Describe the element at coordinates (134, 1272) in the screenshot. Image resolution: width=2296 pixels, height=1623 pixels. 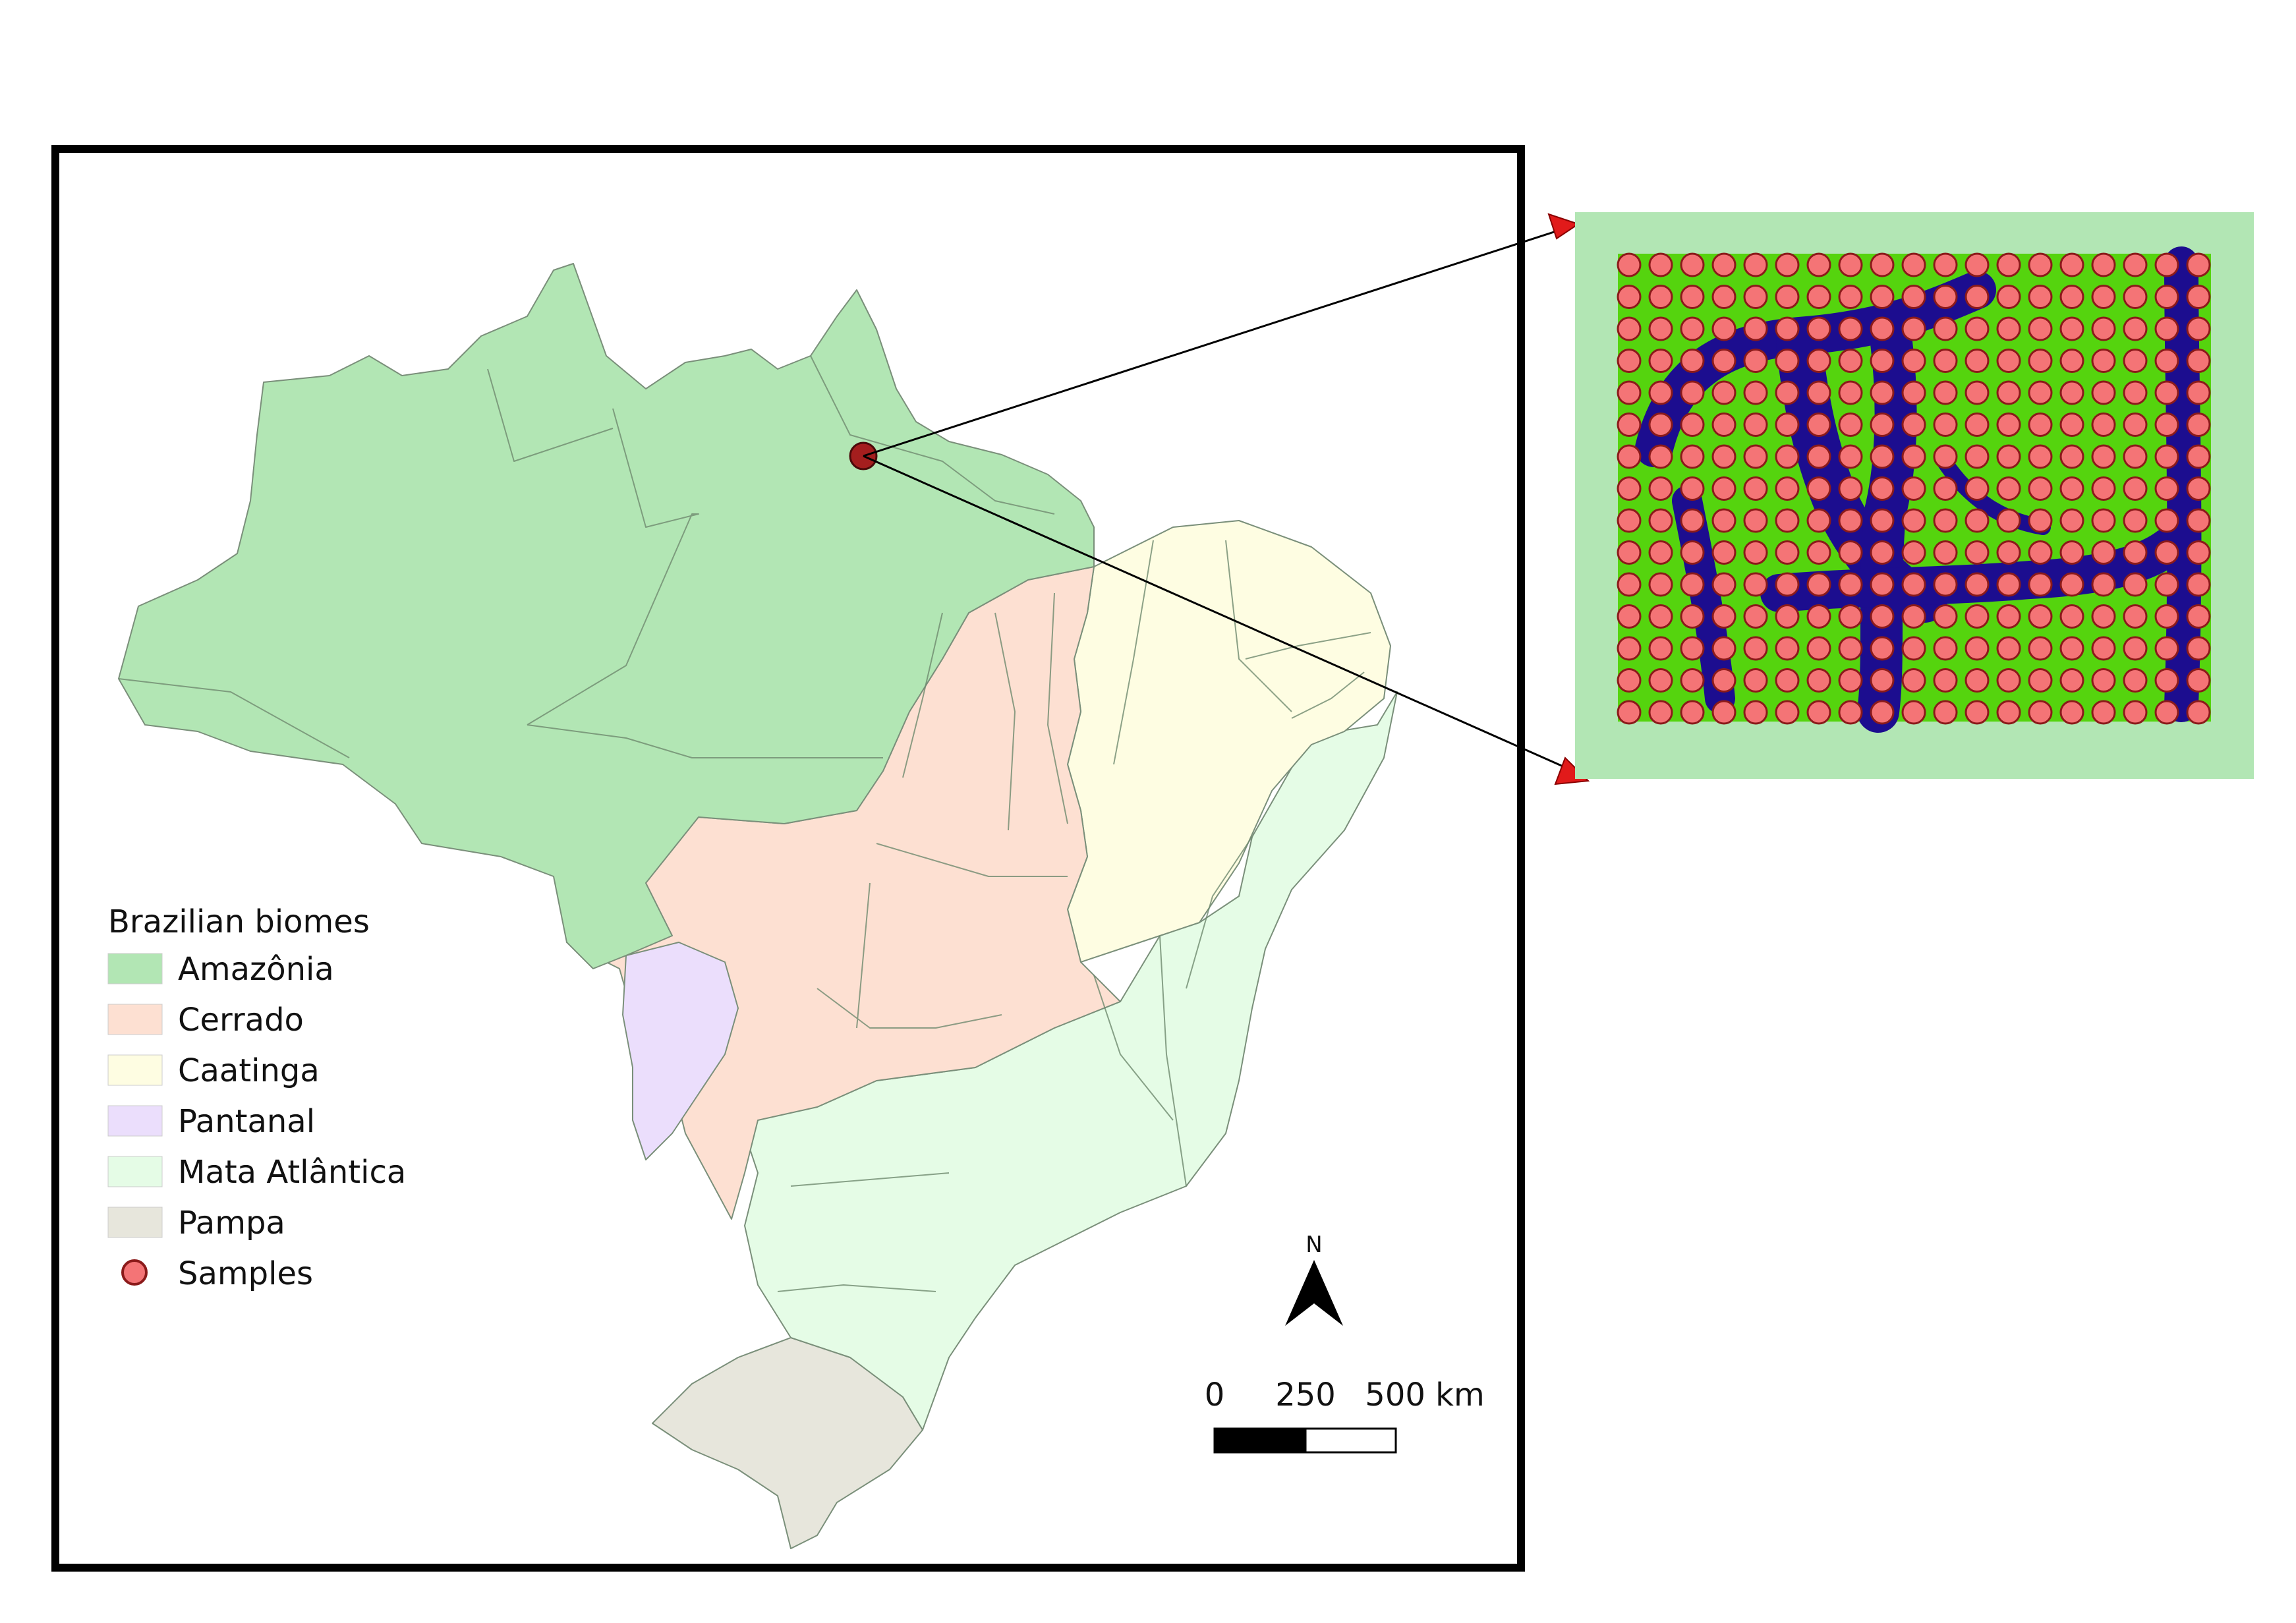
I see `legend-symbol-samples` at that location.